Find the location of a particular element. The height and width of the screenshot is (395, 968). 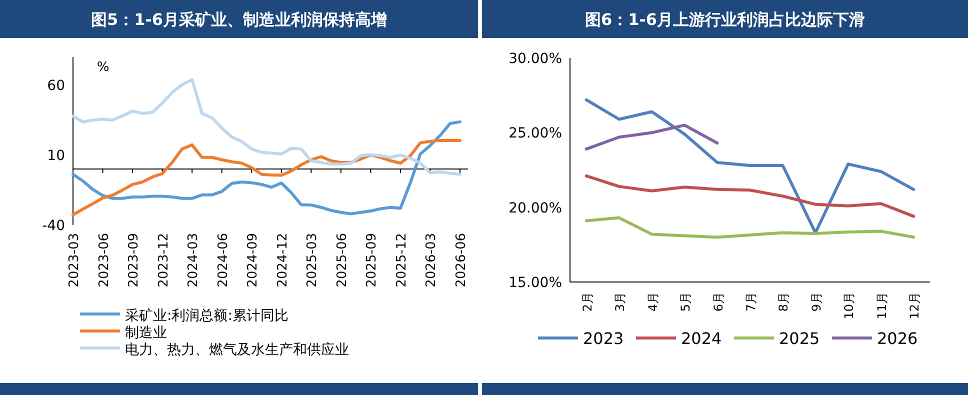

x-tick-label: 7月 is located at coordinates (751, 302).